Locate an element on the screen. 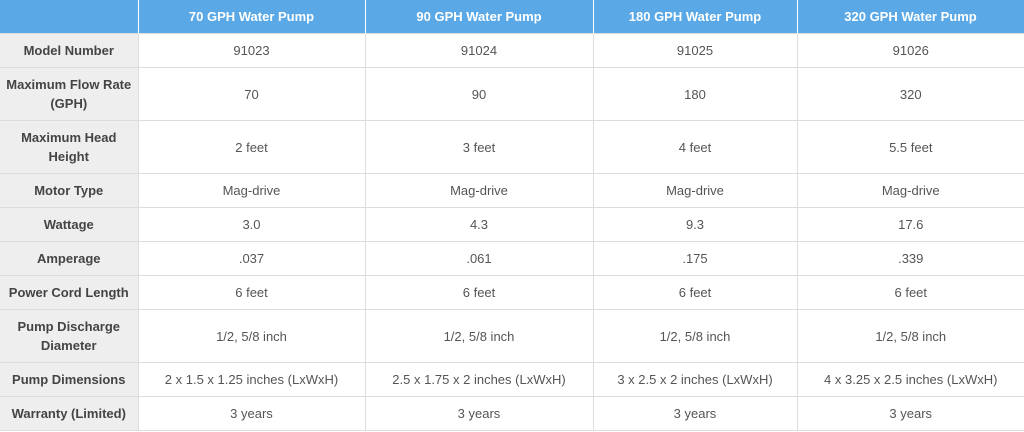  table-cell: 2 x 1.5 x 1.25 inches (LxWxH) is located at coordinates (251, 379).